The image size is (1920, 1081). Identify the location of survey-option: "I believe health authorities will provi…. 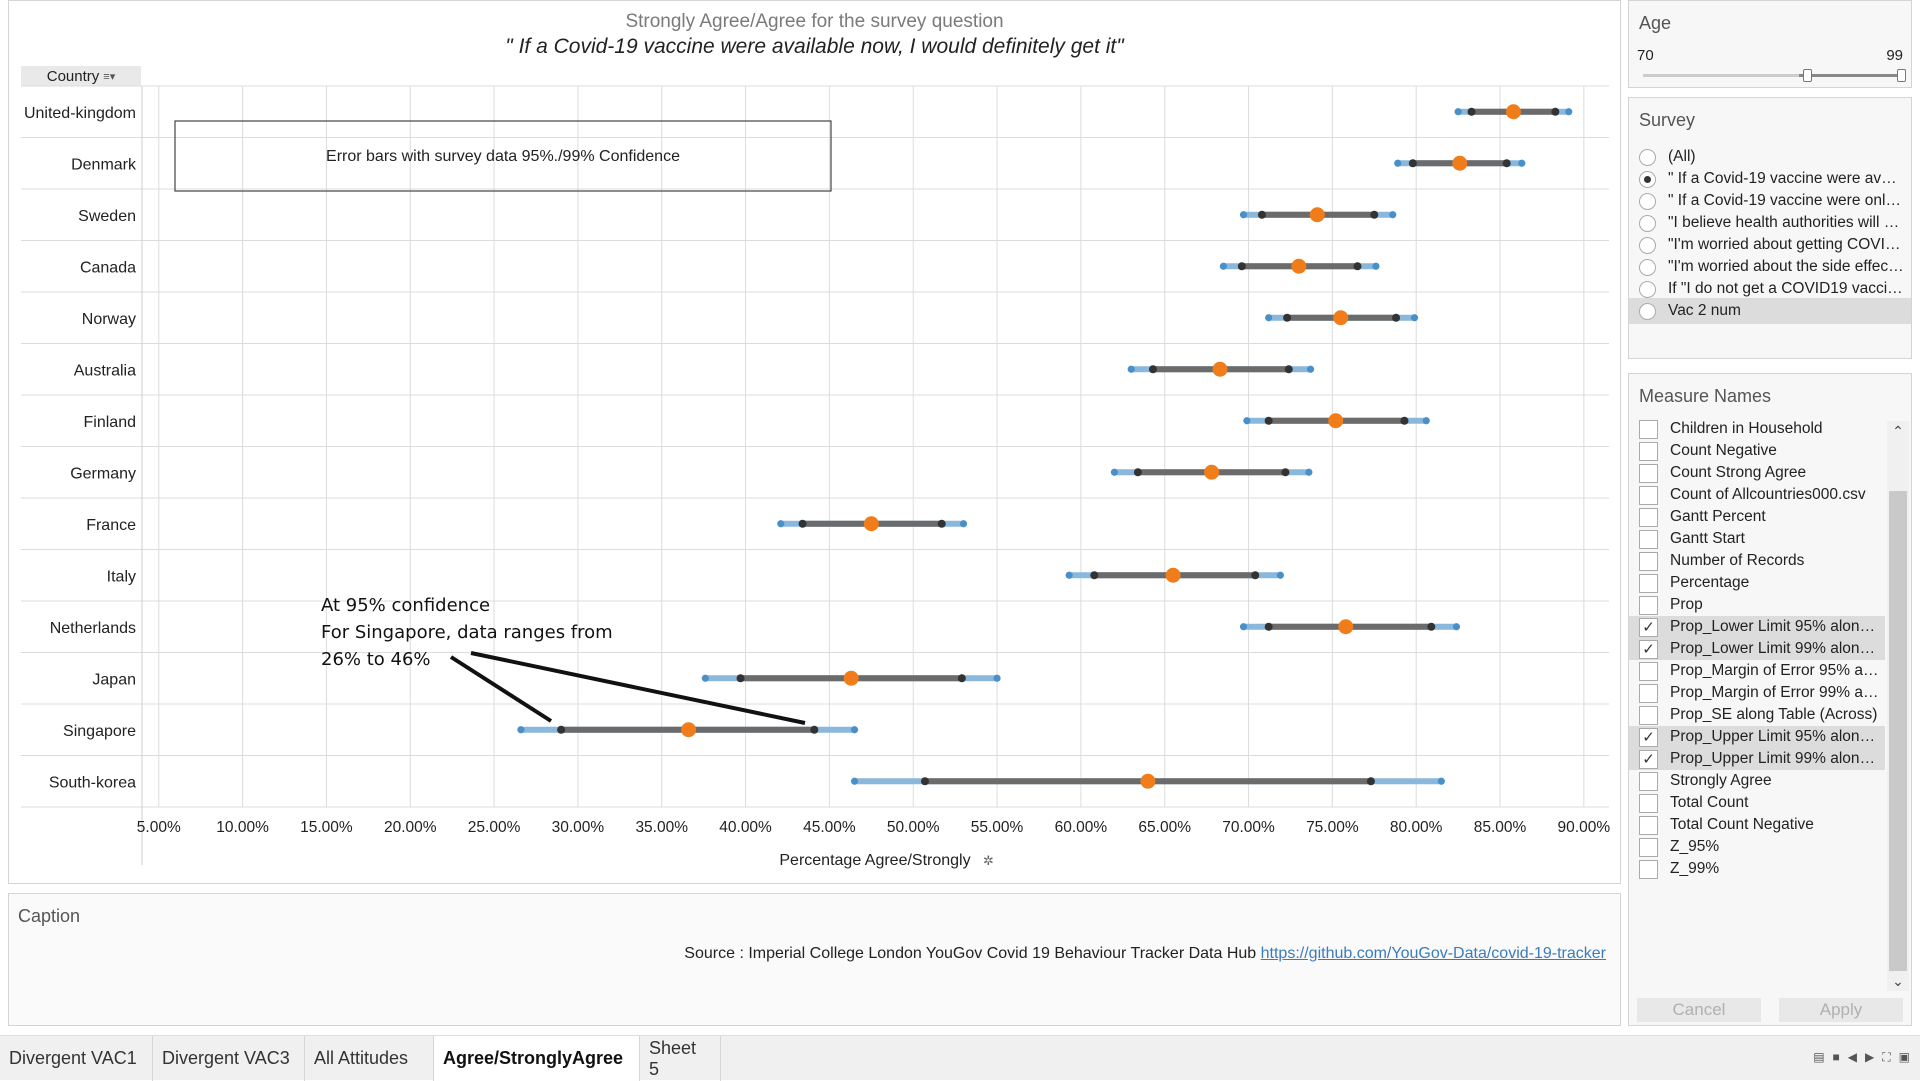
(1770, 223).